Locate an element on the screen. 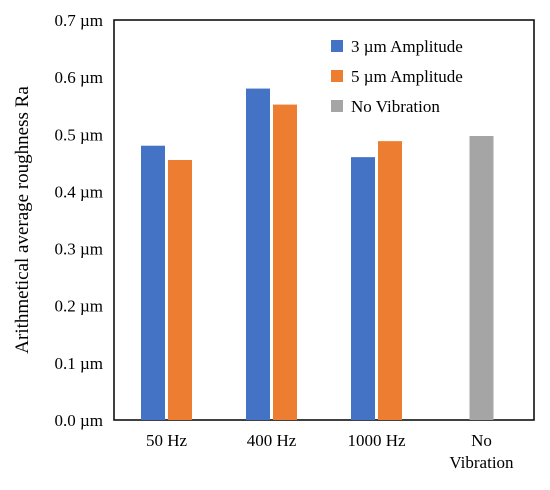 The height and width of the screenshot is (490, 550). y-tick-label: 0.6 µm is located at coordinates (78, 77).